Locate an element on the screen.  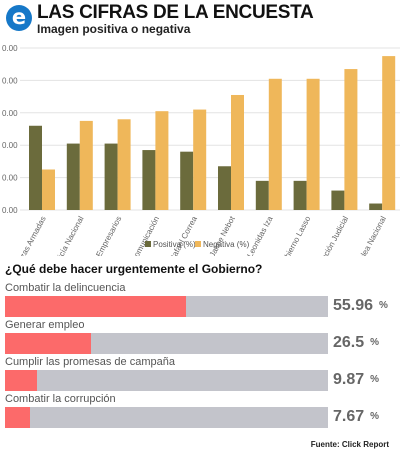
priority-row: Generar empleo 26.5% is located at coordinates (200, 337).